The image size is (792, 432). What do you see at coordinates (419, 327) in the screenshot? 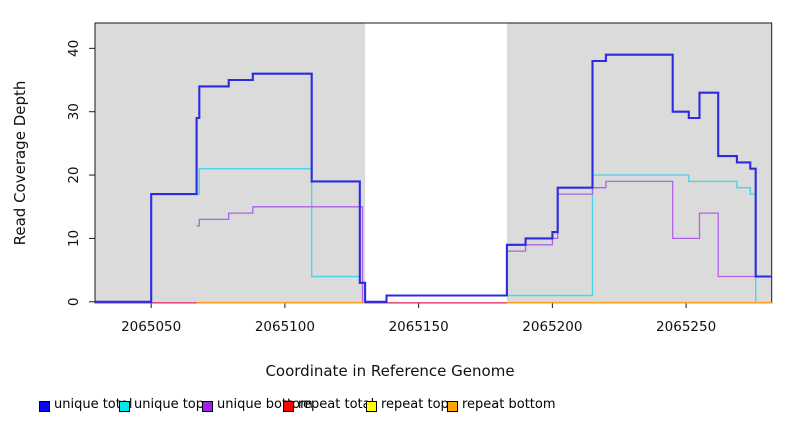
I see `x-tick-label: 2065150` at bounding box center [419, 327].